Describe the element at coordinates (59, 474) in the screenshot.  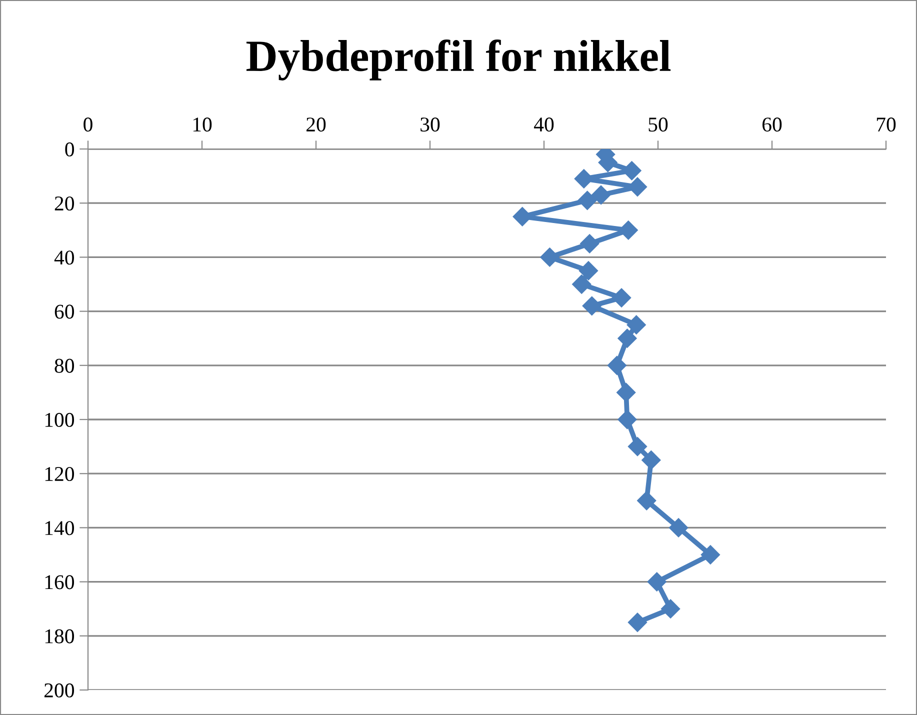
I see `y-tick-label: 120` at that location.